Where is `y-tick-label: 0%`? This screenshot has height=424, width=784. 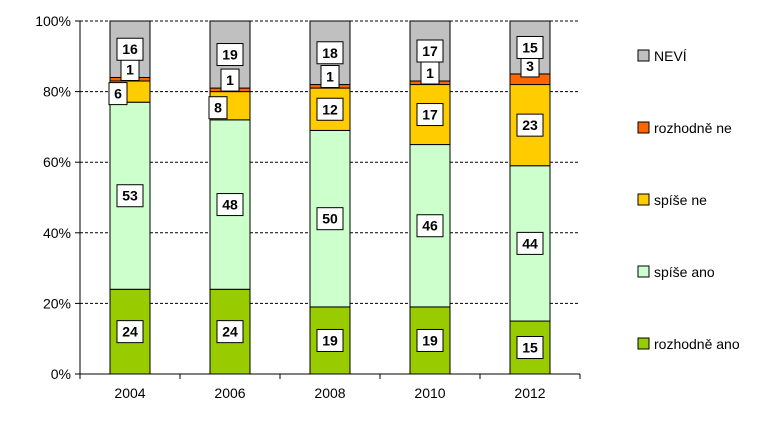 y-tick-label: 0% is located at coordinates (61, 374).